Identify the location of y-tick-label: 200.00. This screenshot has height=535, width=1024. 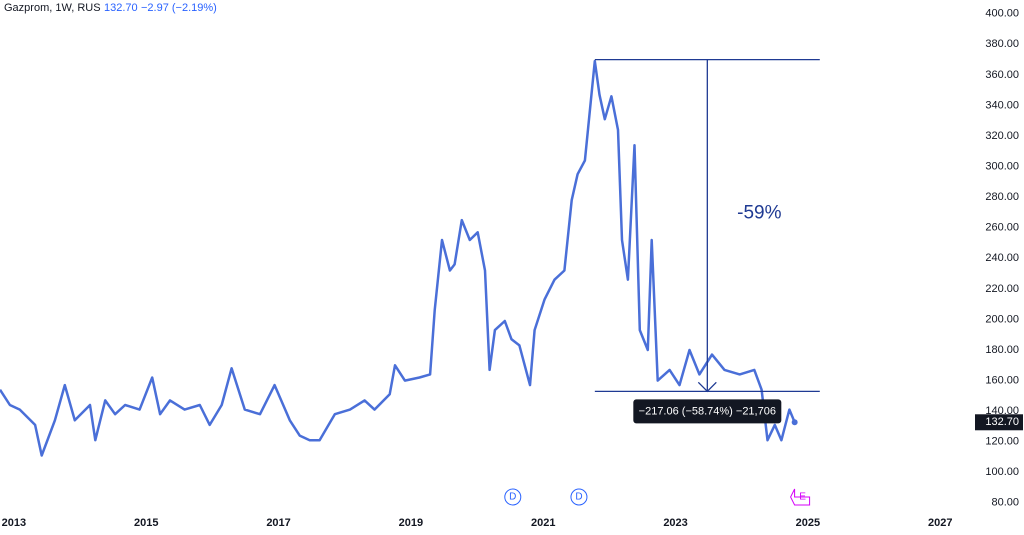
(1002, 319).